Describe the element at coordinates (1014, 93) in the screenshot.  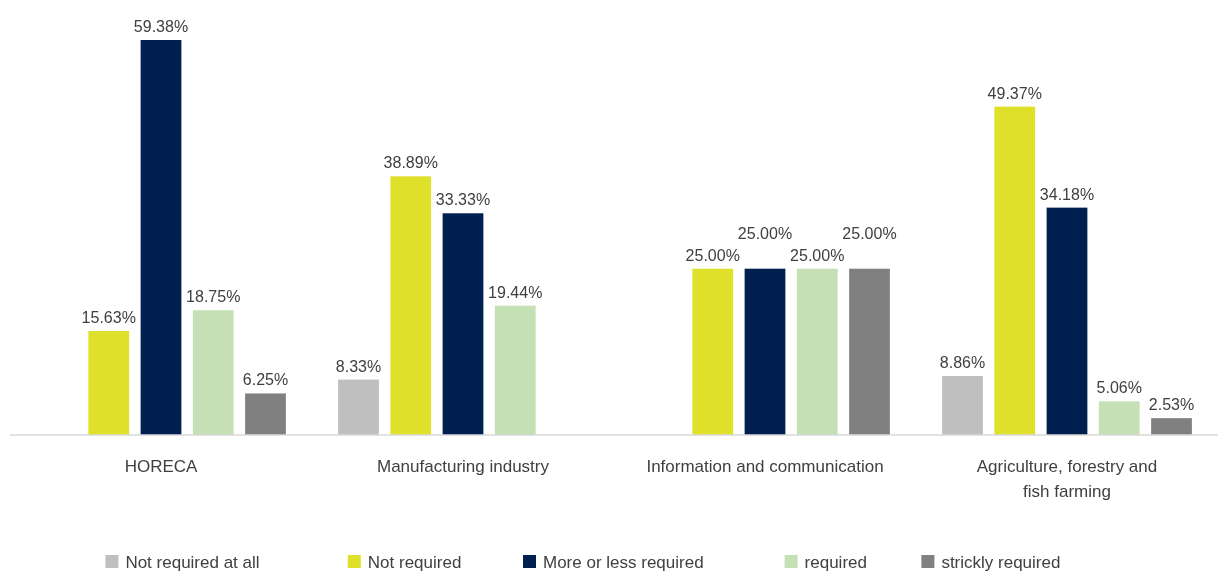
I see `data-label: 49.37%` at that location.